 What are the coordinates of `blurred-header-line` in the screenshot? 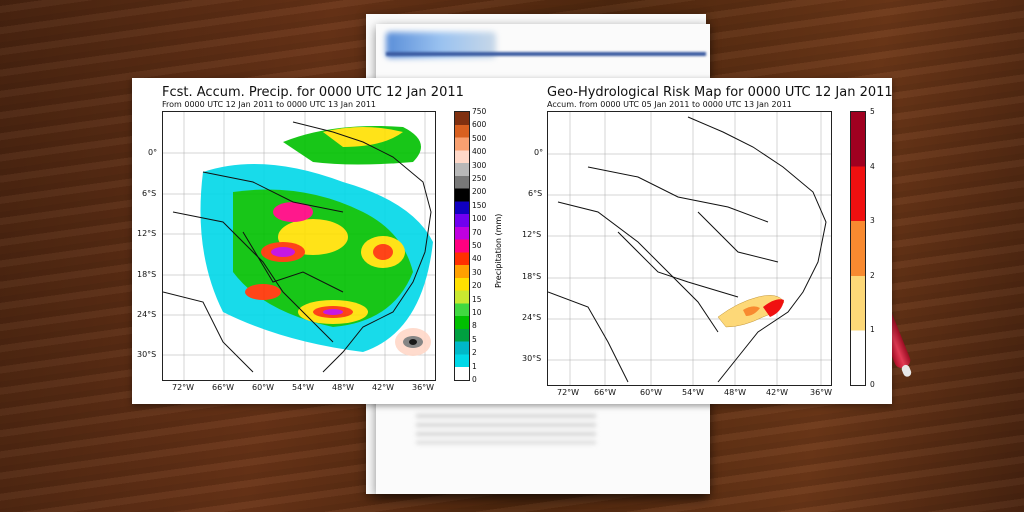 It's located at (546, 54).